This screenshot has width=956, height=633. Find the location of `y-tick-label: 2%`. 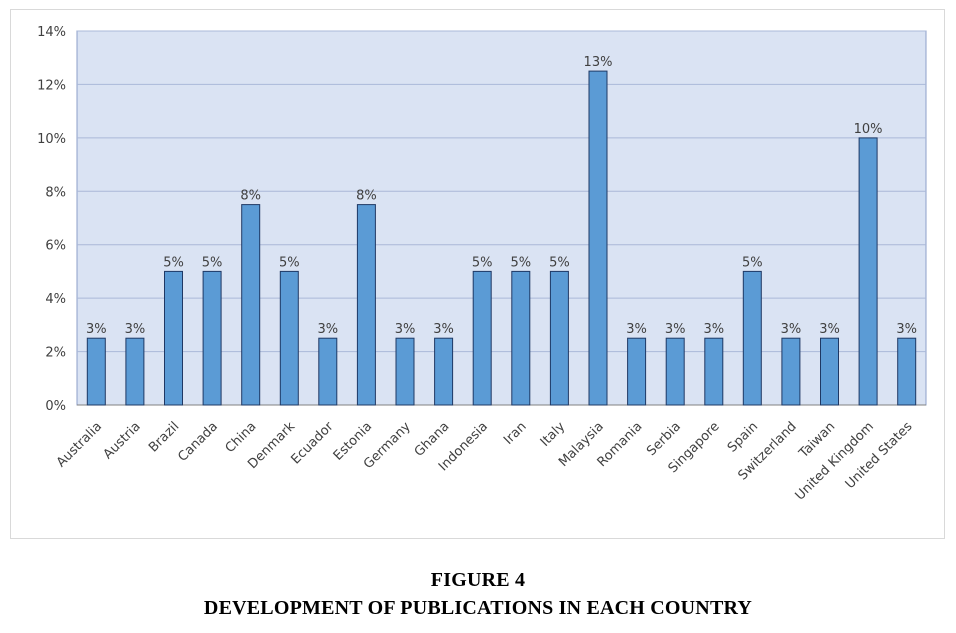

y-tick-label: 2% is located at coordinates (55, 353).